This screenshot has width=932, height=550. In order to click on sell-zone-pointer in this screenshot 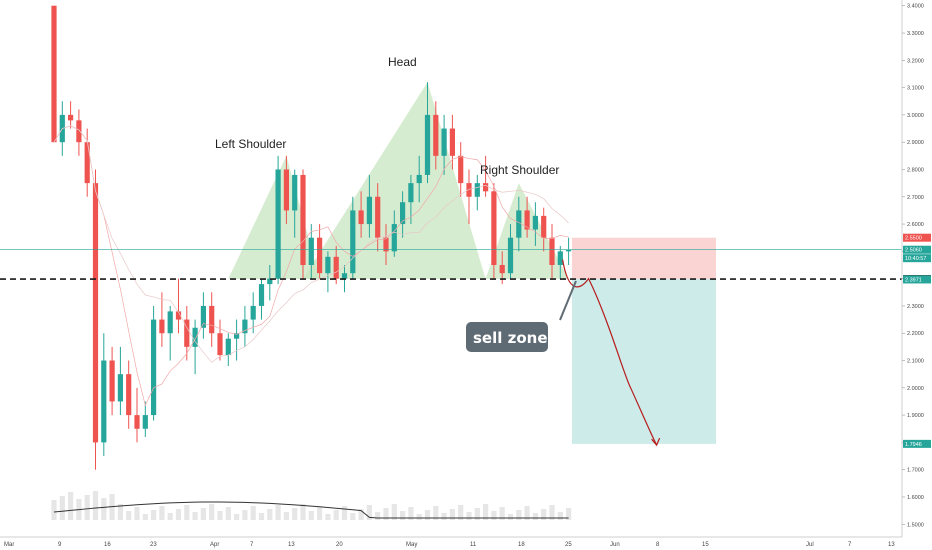, I will do `click(568, 300)`.